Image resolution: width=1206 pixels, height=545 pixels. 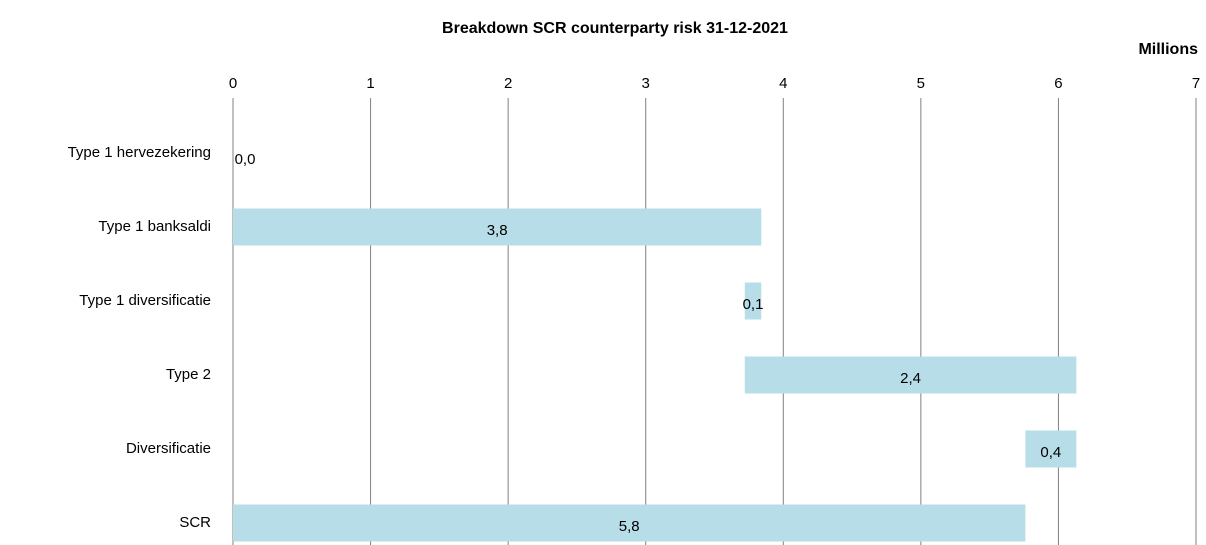 I want to click on data-label: 0,0, so click(x=245, y=159).